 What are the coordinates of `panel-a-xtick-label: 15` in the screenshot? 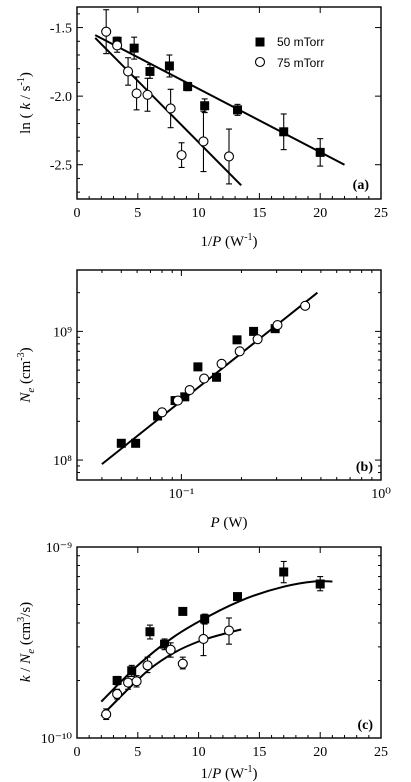 It's located at (259, 213).